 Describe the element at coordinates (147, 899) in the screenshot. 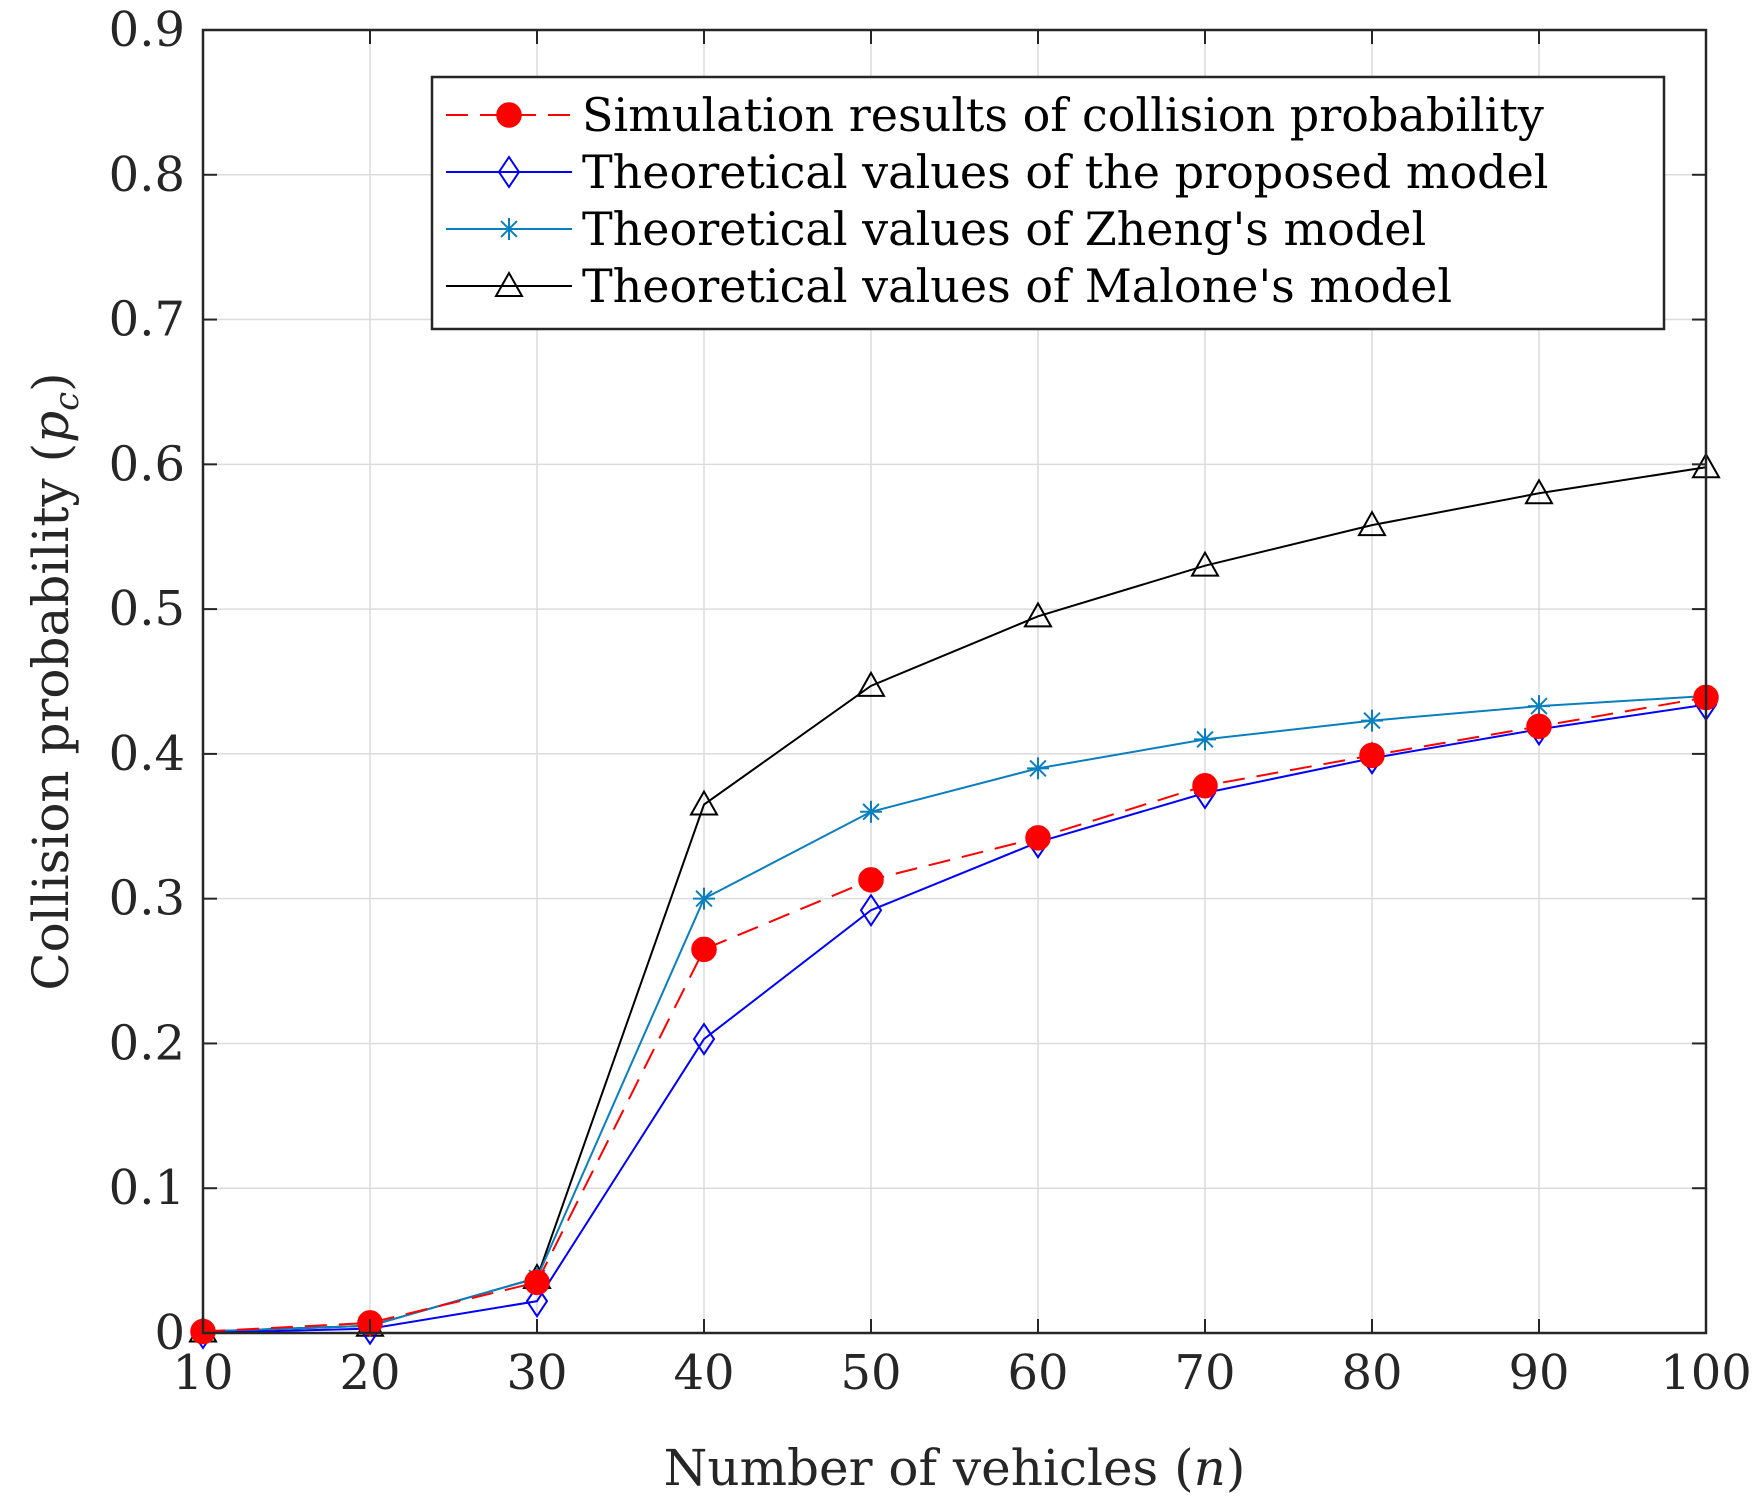

I see `y-tick-label: 0.3` at that location.